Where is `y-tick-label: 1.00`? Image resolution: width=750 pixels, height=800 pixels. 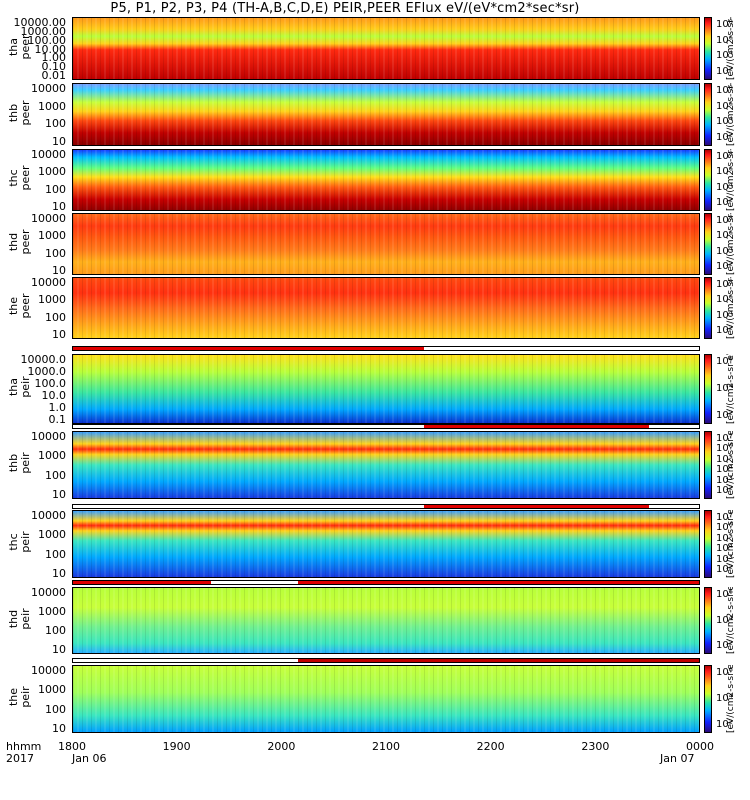
y-tick-label: 1.00 is located at coordinates (54, 58).